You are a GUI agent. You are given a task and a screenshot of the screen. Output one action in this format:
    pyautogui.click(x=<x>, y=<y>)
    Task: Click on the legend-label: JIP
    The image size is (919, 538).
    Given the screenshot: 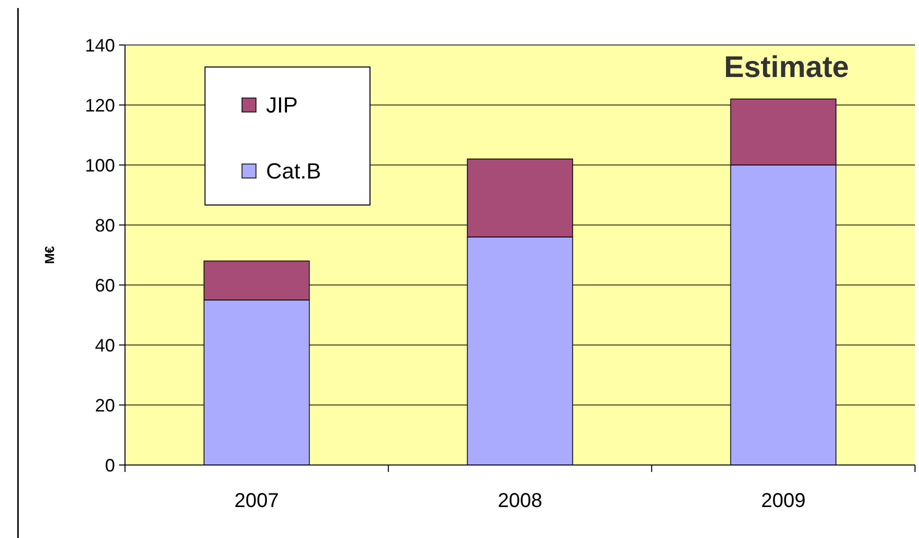 What is the action you would take?
    pyautogui.click(x=282, y=105)
    